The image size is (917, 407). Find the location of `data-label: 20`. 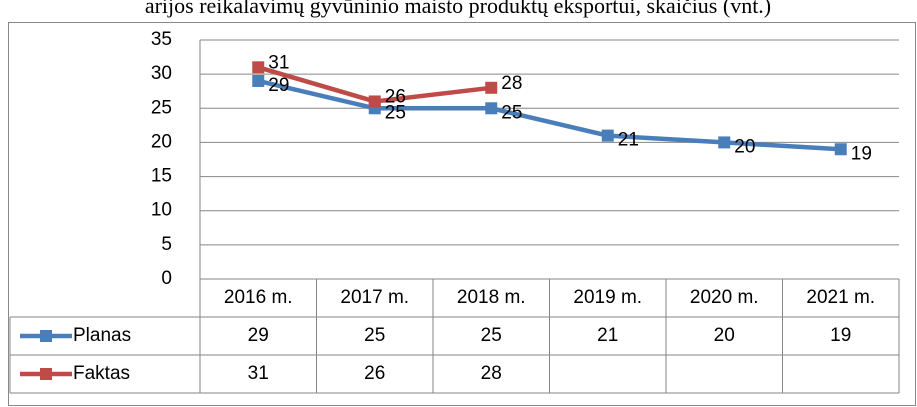

data-label: 20 is located at coordinates (744, 146).